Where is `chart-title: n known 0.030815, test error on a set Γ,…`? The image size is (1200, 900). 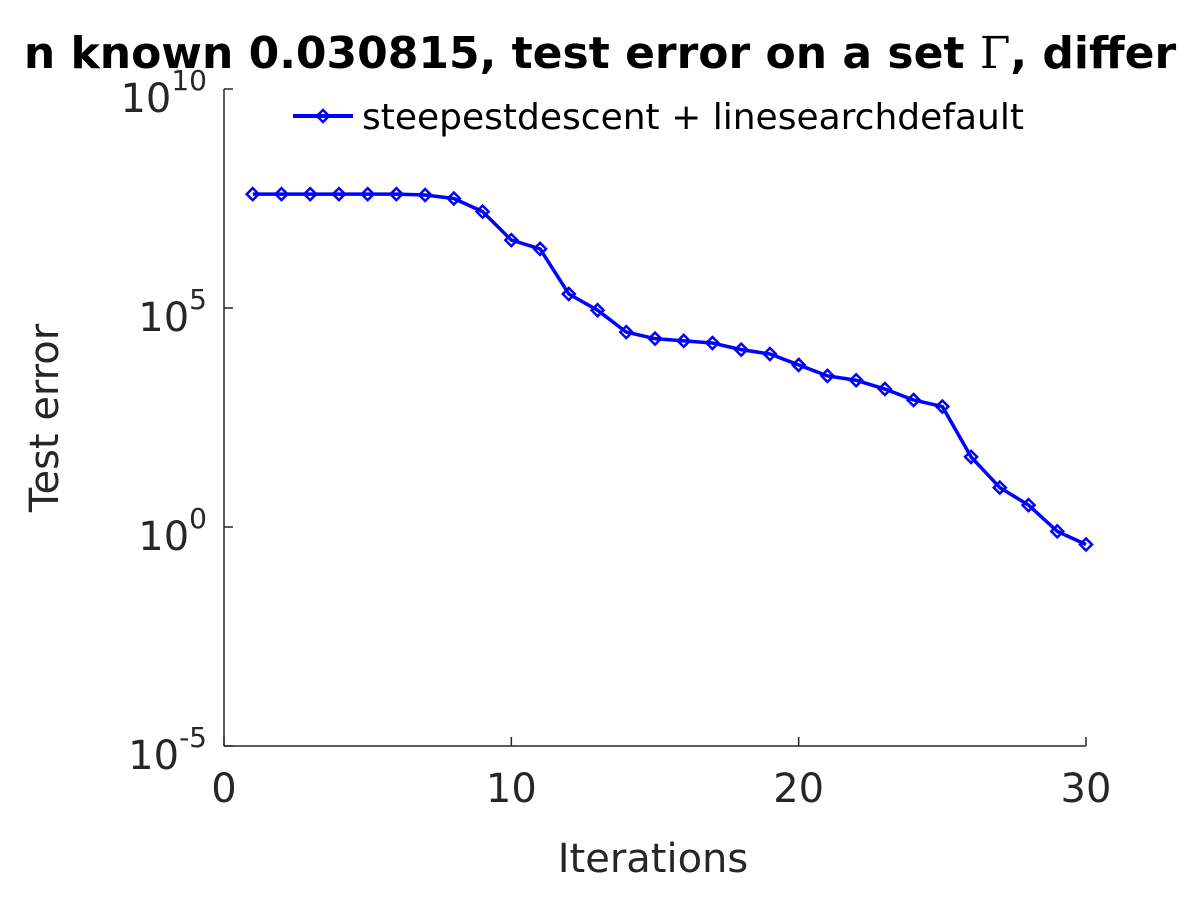
chart-title: n known 0.030815, test error on a set Γ,… is located at coordinates (600, 53).